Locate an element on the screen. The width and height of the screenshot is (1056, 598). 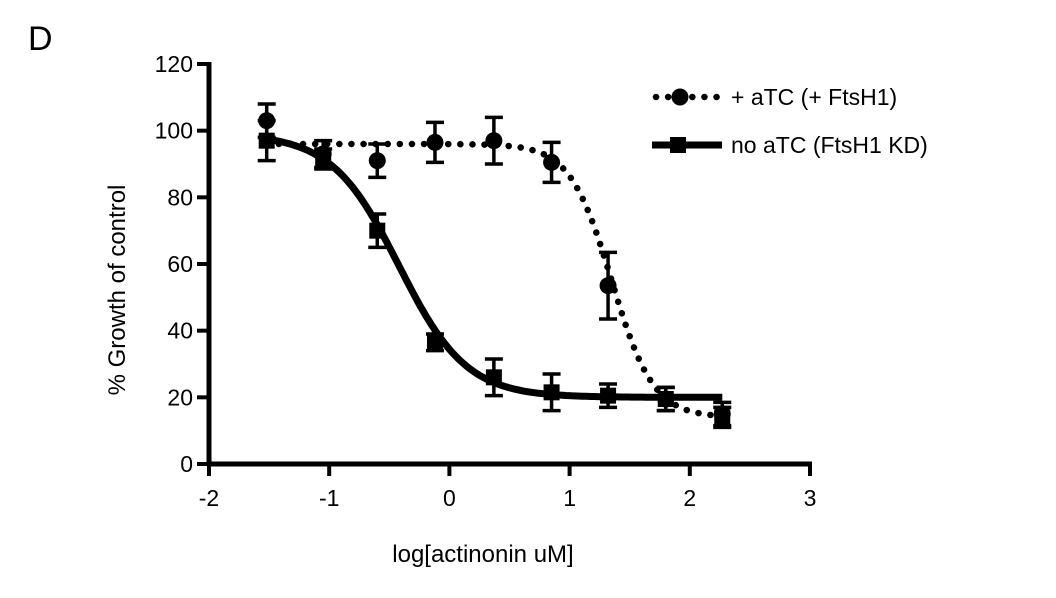
y-tick-label: 20 is located at coordinates (180, 397).